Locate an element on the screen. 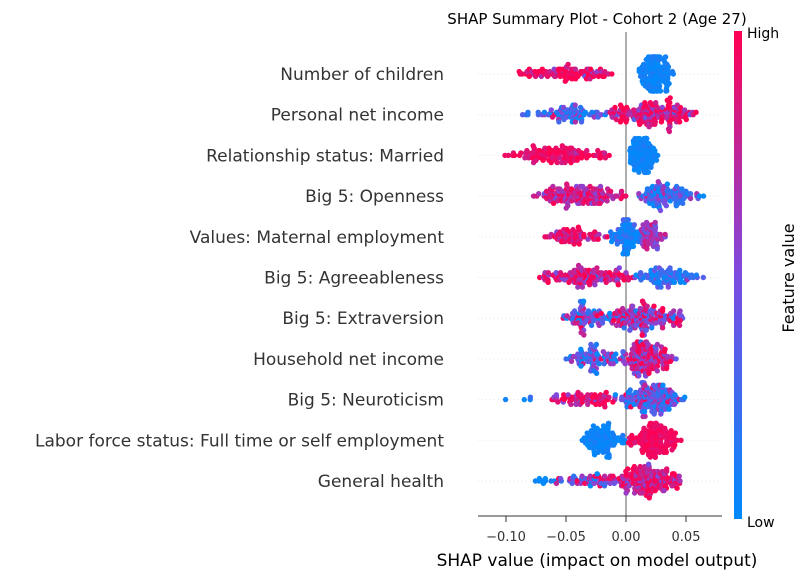  x-tick-label: −0.10 is located at coordinates (506, 537).